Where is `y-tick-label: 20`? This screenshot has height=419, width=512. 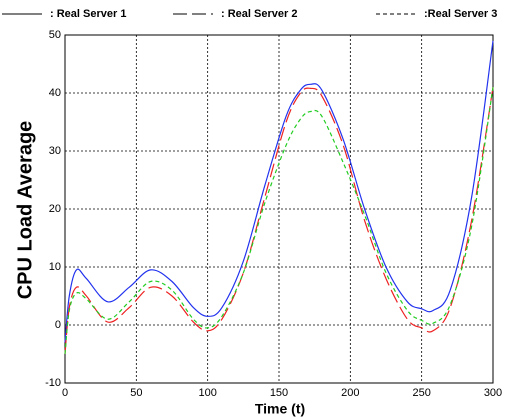 y-tick-label: 20 is located at coordinates (55, 209).